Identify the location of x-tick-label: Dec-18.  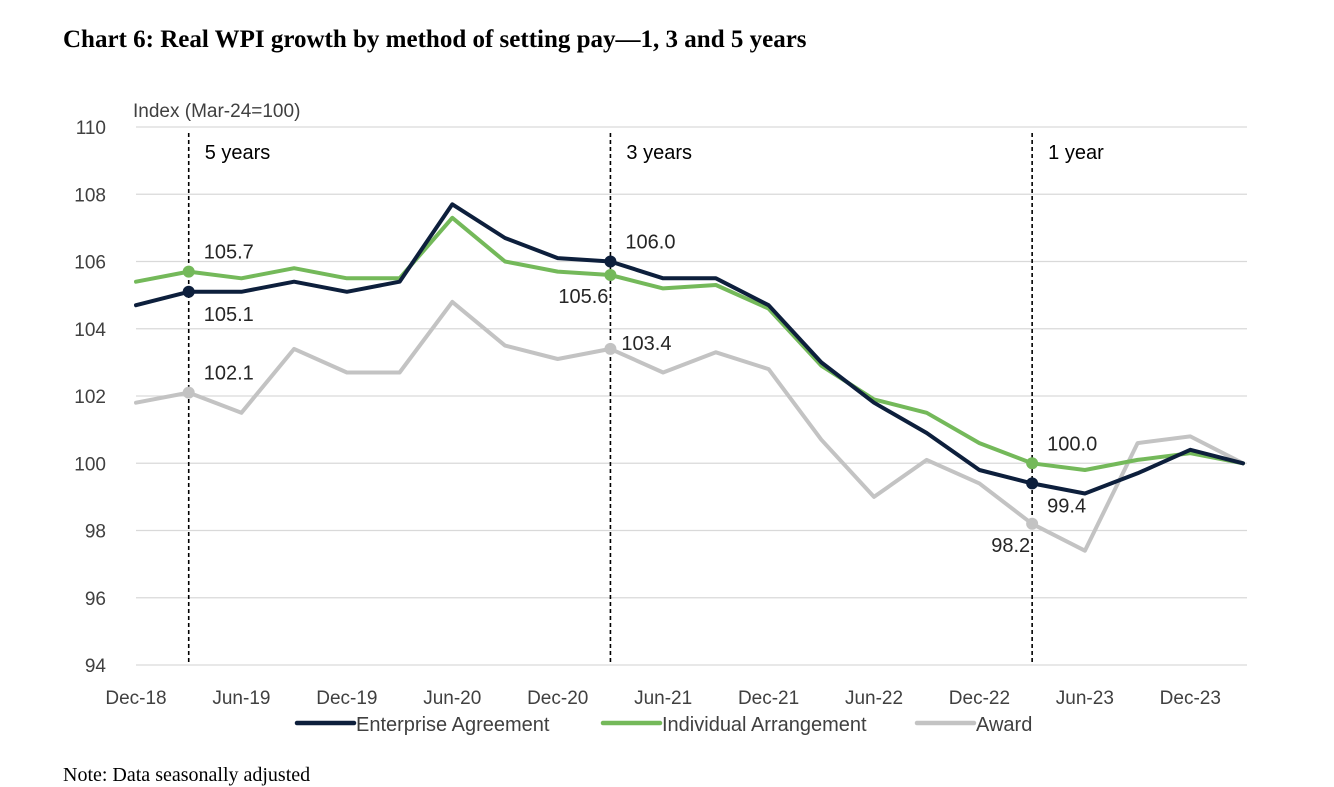
(135, 698).